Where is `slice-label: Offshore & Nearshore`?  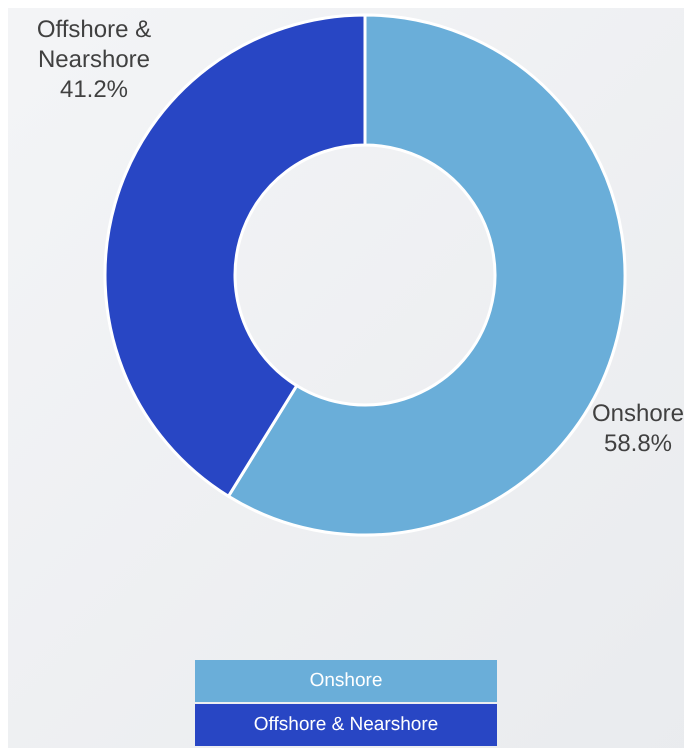 slice-label: Offshore & Nearshore is located at coordinates (94, 44).